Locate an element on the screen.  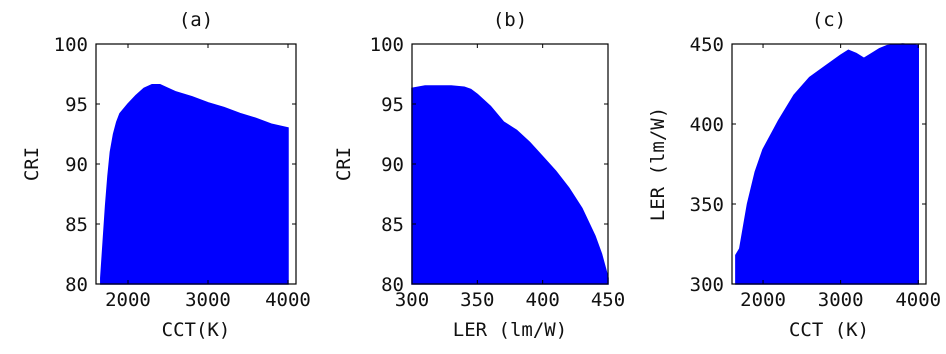
x-axis-label: CCT(K) is located at coordinates (196, 330).